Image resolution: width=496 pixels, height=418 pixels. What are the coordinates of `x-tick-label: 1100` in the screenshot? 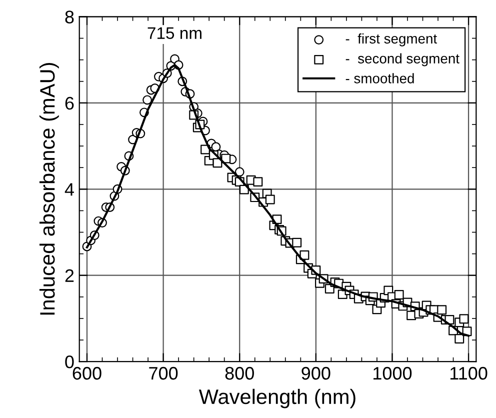 It's located at (469, 373).